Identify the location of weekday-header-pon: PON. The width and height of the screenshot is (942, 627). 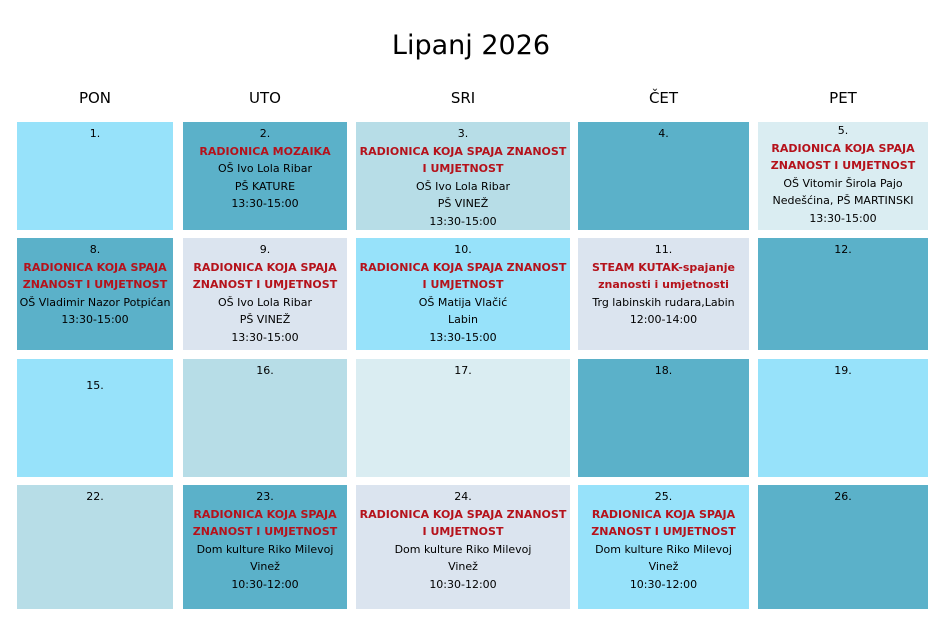
(95, 98).